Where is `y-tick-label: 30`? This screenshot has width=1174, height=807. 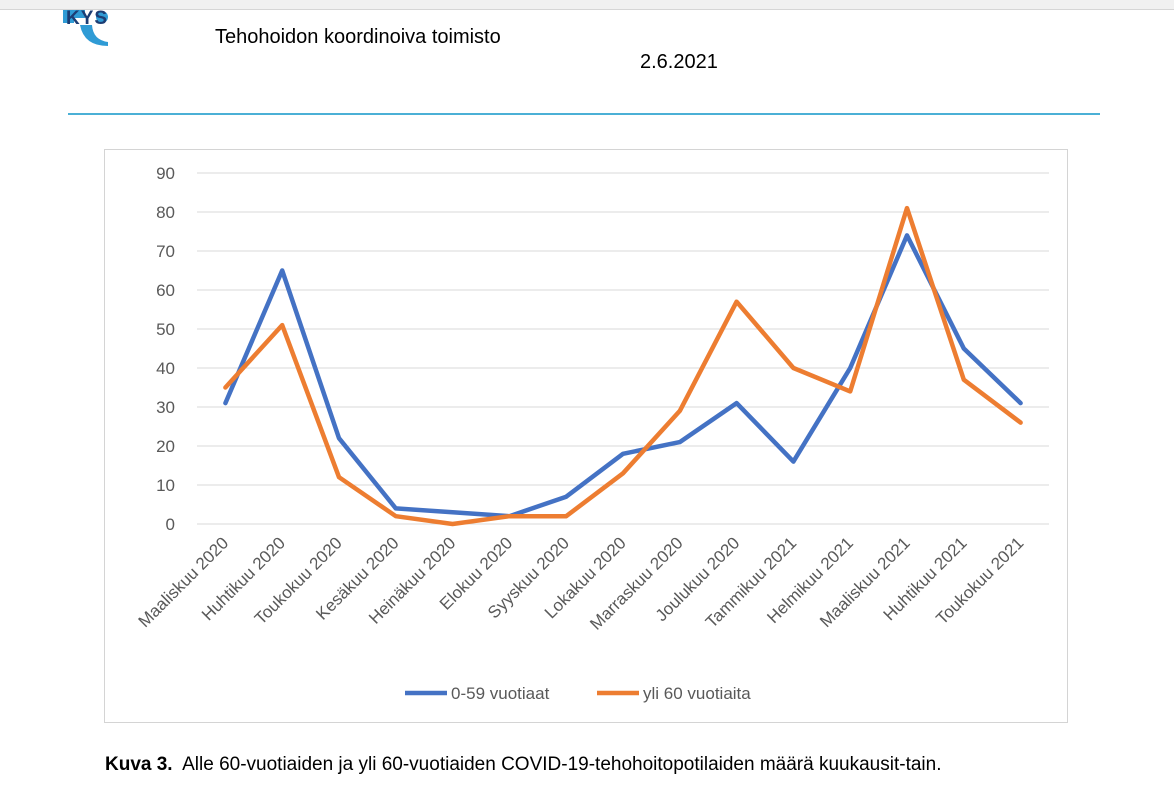 y-tick-label: 30 is located at coordinates (165, 407).